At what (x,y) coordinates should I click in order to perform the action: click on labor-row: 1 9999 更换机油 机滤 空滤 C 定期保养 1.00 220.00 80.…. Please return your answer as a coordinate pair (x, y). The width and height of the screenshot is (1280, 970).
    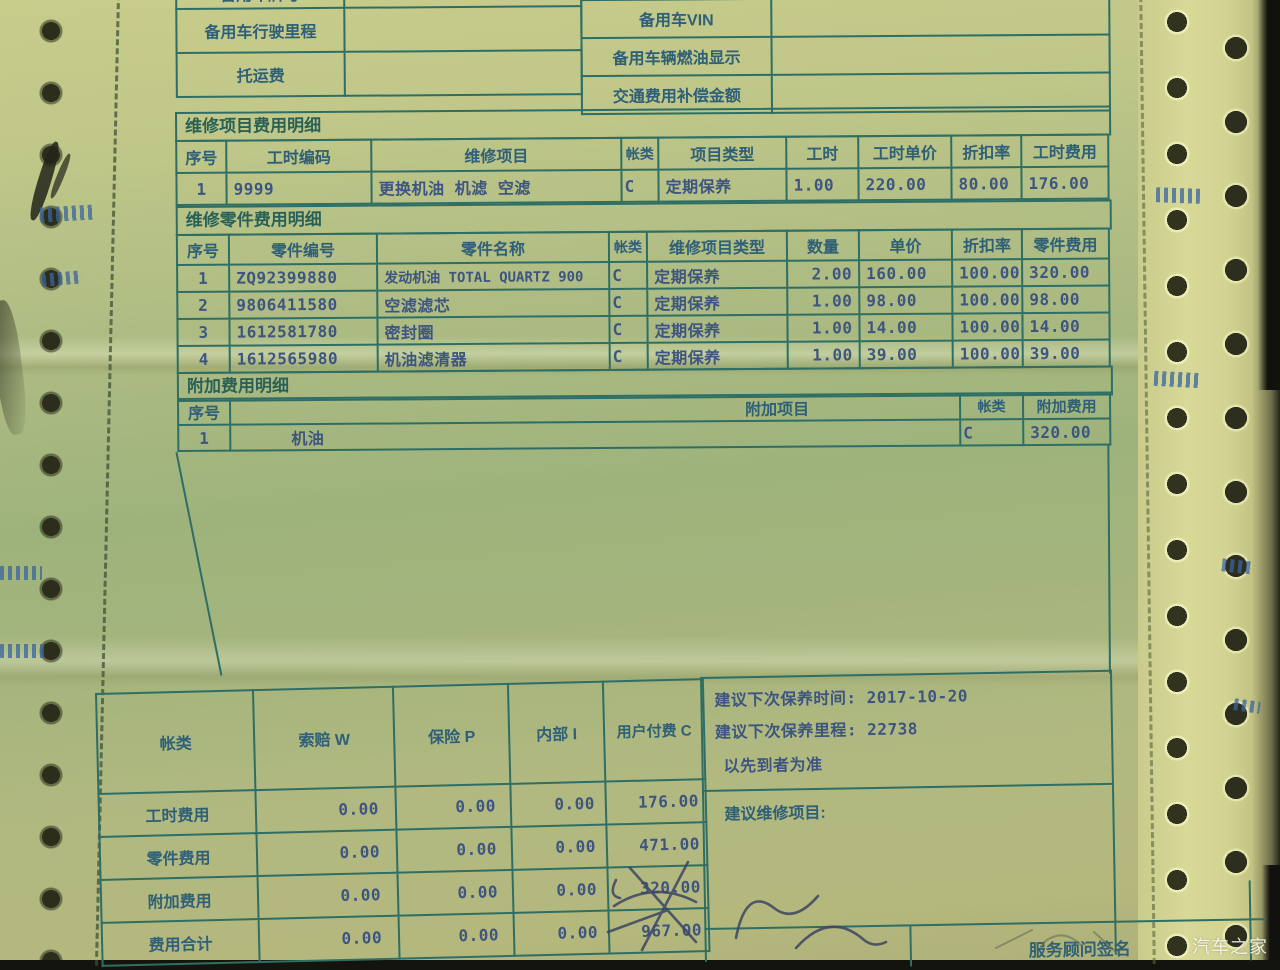
    Looking at the image, I should click on (642, 185).